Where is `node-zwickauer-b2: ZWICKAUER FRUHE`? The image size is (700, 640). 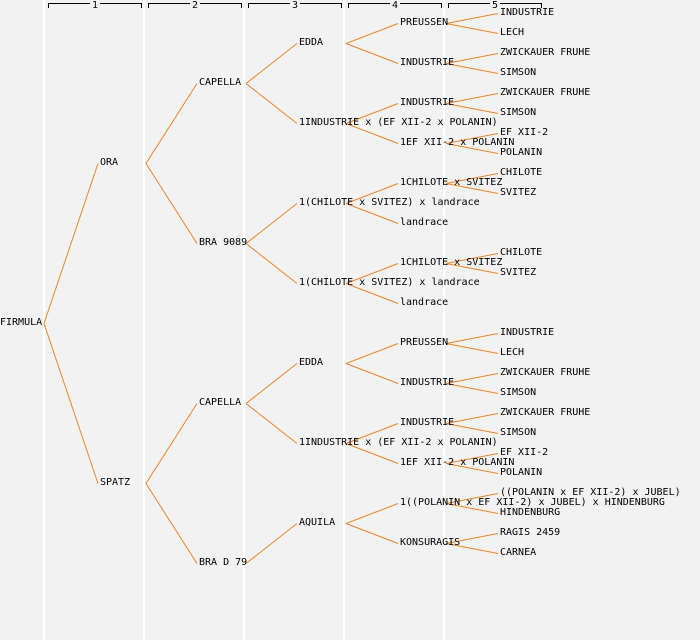 node-zwickauer-b2: ZWICKAUER FRUHE is located at coordinates (545, 412).